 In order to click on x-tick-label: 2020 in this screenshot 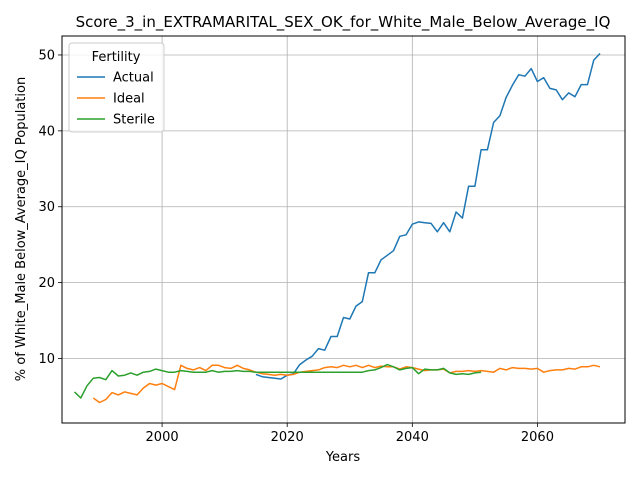, I will do `click(287, 437)`.